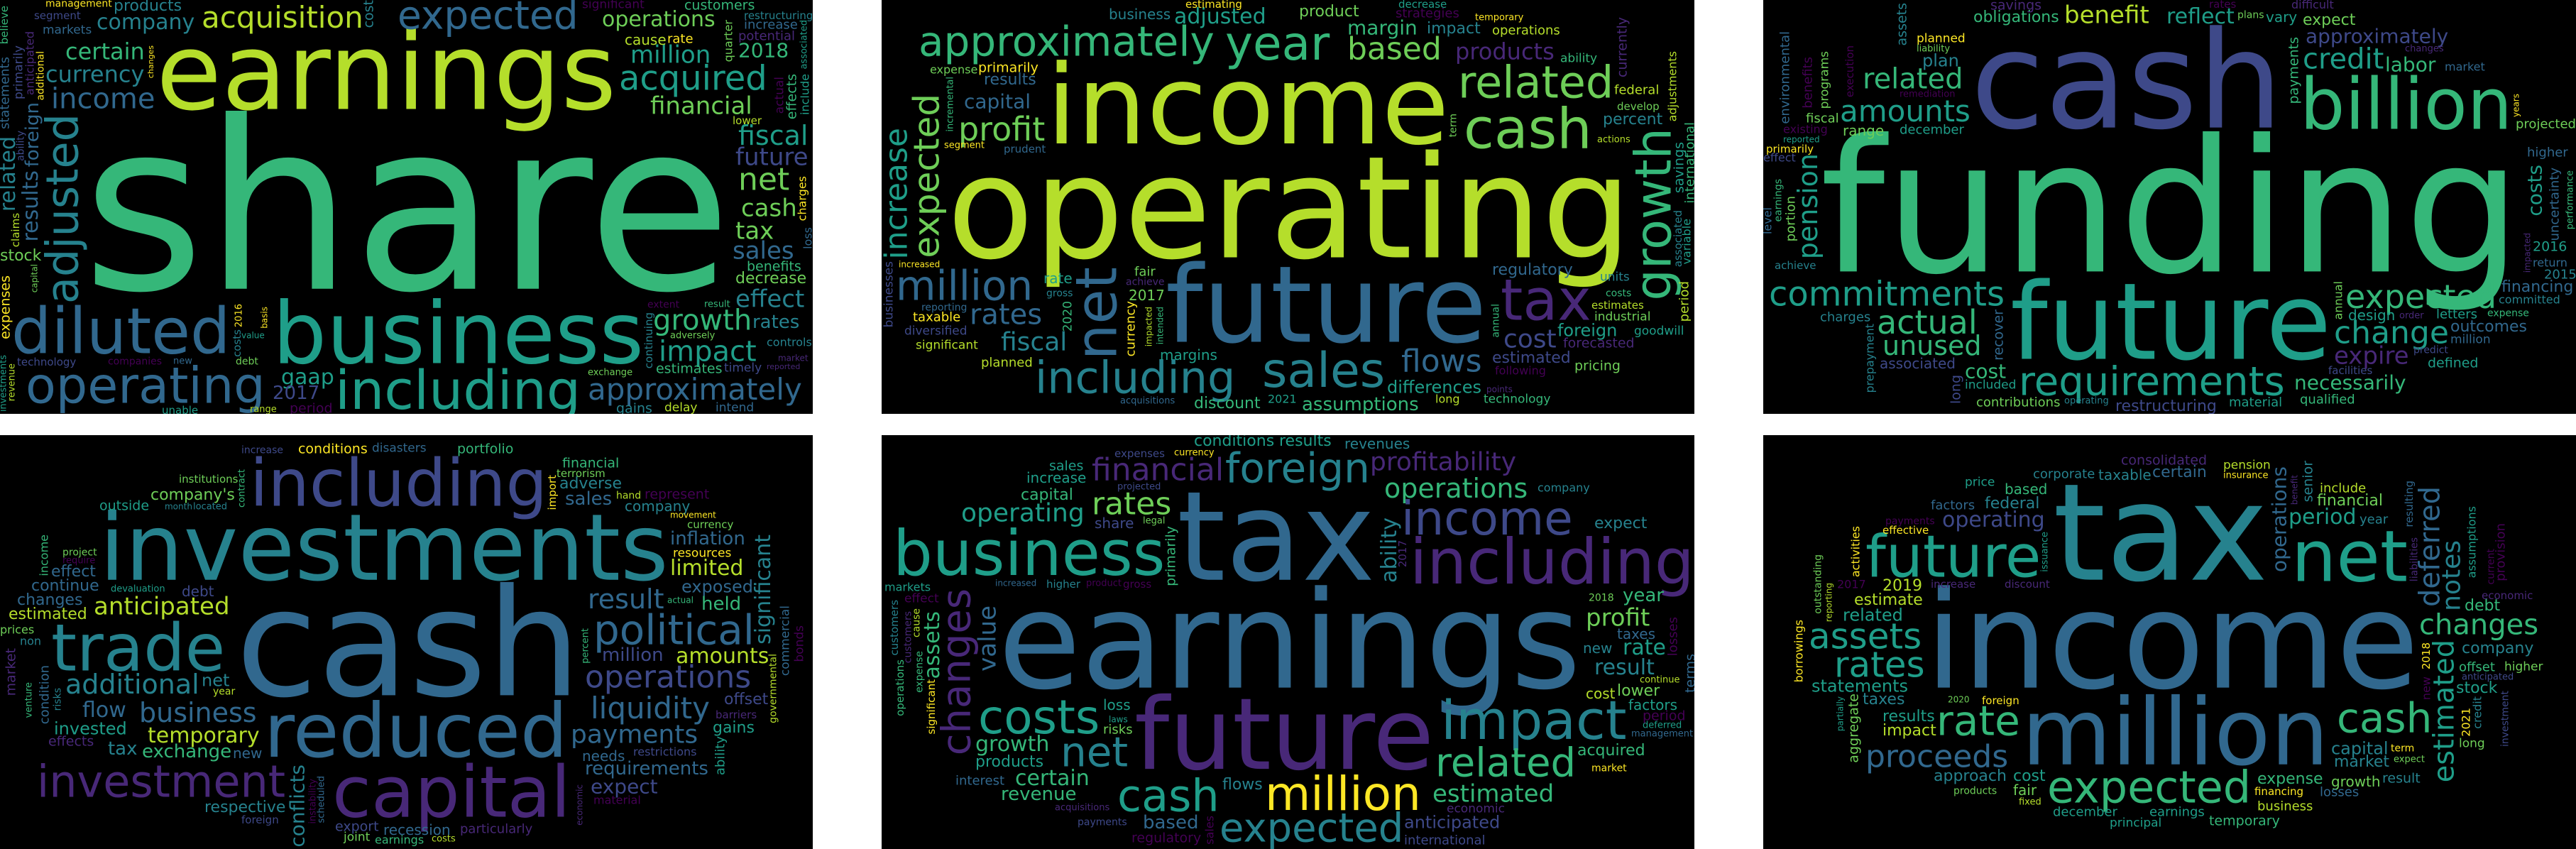 The image size is (2576, 849). Describe the element at coordinates (778, 15) in the screenshot. I see `word-restructuring: restructuring` at that location.